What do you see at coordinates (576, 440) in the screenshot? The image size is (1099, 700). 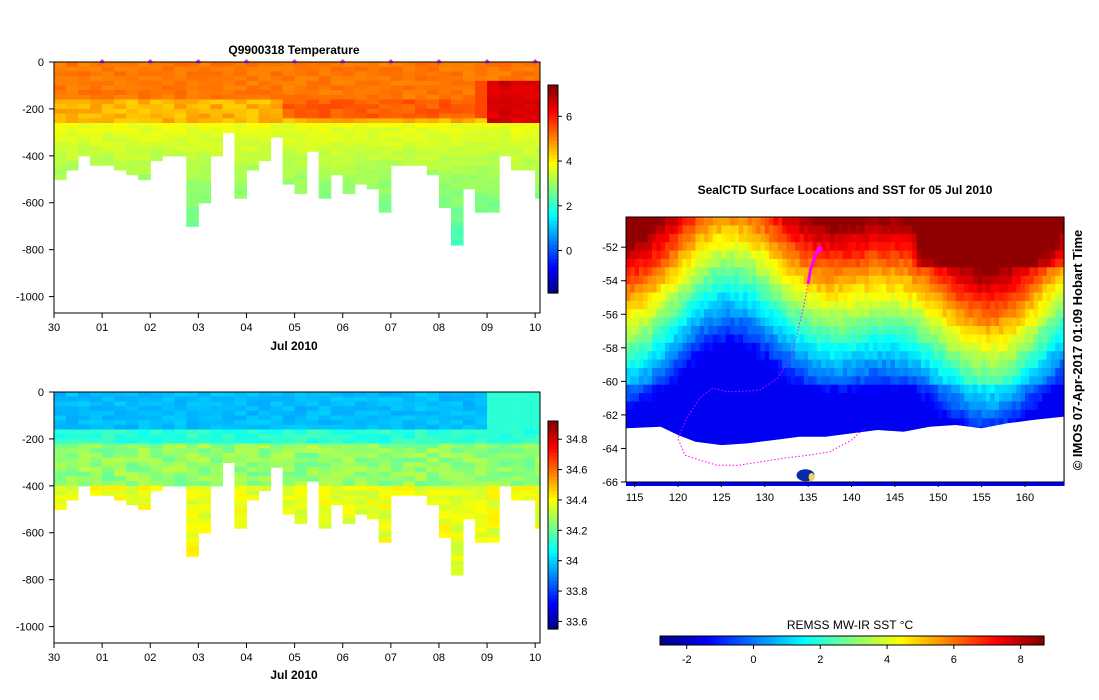 I see `colorbar-tick-label: 34.8` at bounding box center [576, 440].